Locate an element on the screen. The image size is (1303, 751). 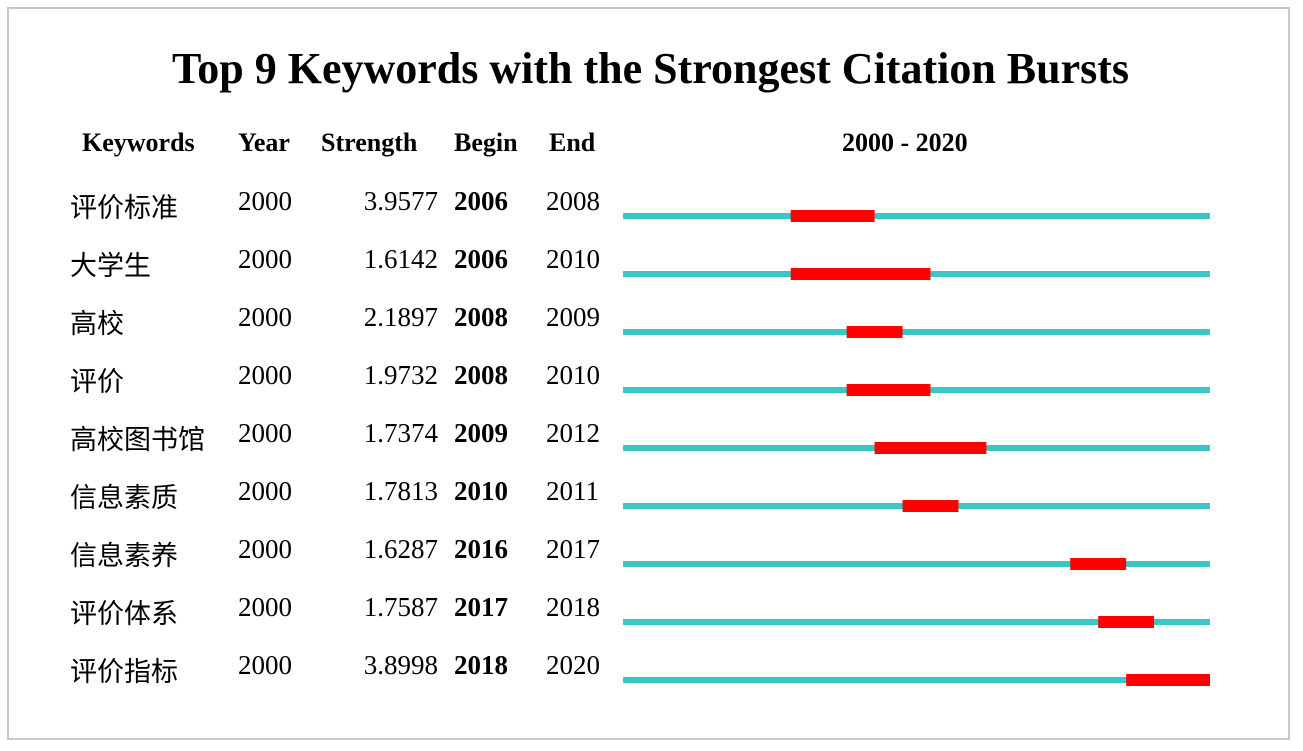
header-begin: Begin is located at coordinates (486, 142).